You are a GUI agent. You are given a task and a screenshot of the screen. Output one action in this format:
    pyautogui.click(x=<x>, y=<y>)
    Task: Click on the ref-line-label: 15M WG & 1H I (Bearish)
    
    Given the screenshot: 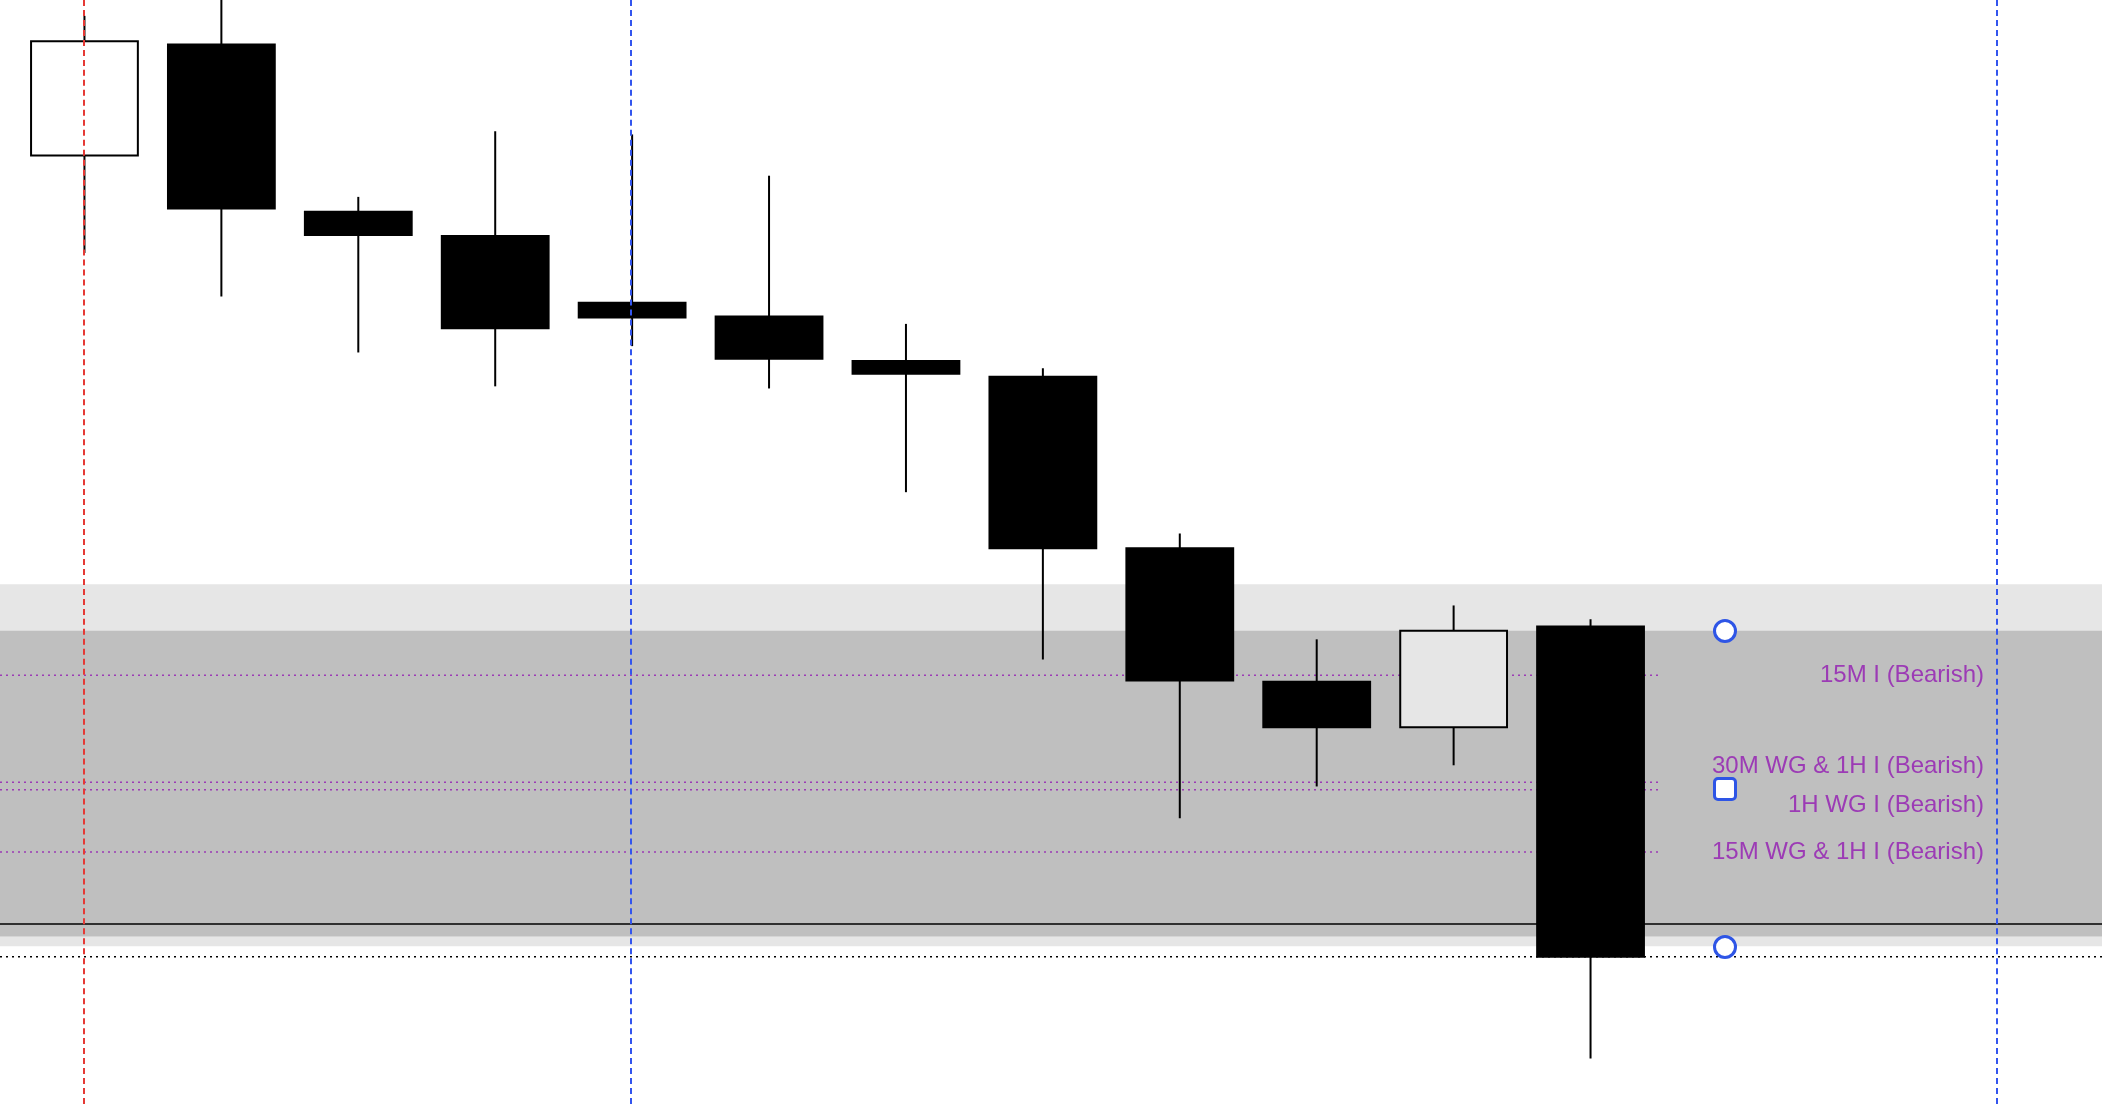 What is the action you would take?
    pyautogui.click(x=1847, y=850)
    